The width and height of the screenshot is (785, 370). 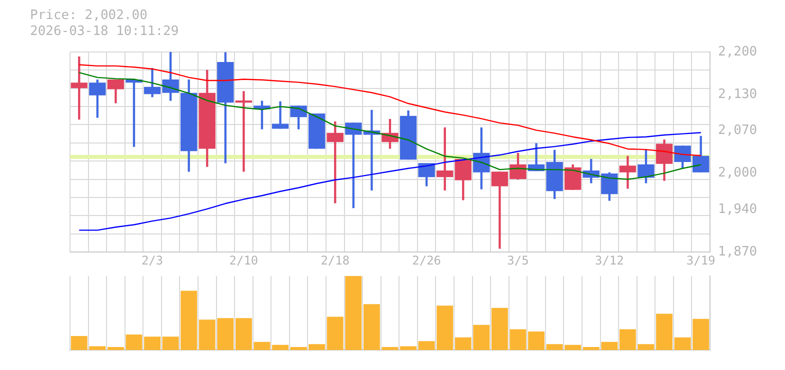 What do you see at coordinates (104, 32) in the screenshot?
I see `chart-subtitle: 2026-03-18 10:11:29` at bounding box center [104, 32].